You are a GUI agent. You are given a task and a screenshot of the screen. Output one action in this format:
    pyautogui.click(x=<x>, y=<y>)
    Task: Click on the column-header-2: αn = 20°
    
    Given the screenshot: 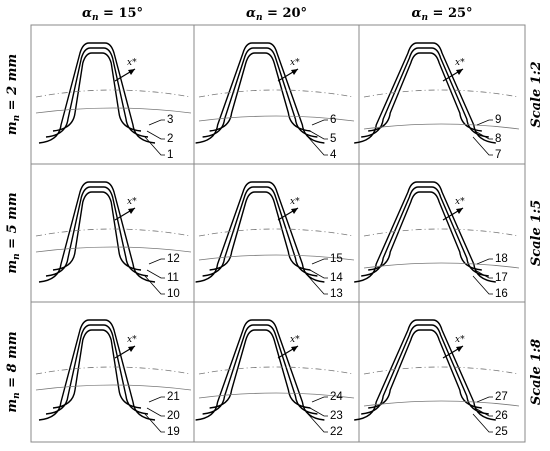 What is the action you would take?
    pyautogui.click(x=276, y=14)
    